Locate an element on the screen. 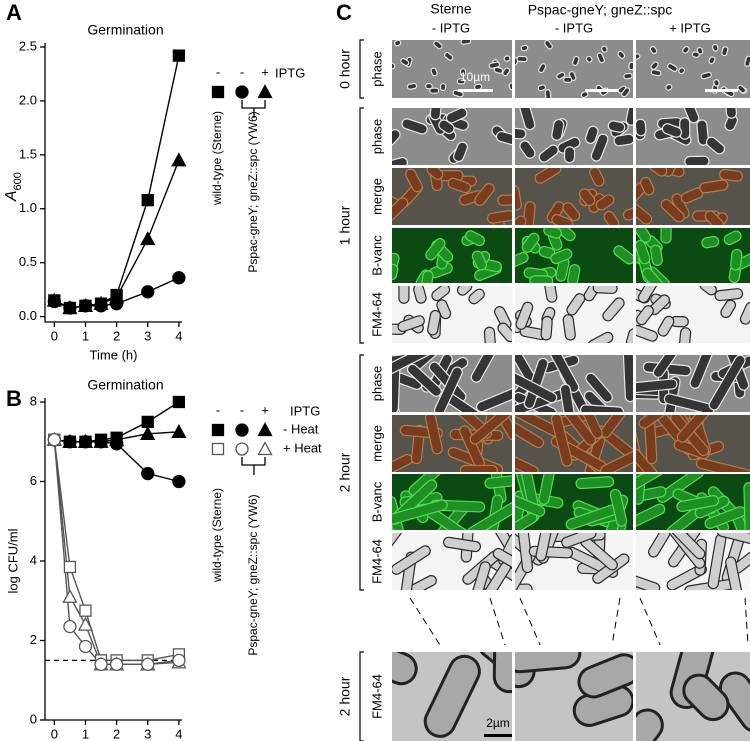 The image size is (750, 741). row-label: phase is located at coordinates (376, 383).